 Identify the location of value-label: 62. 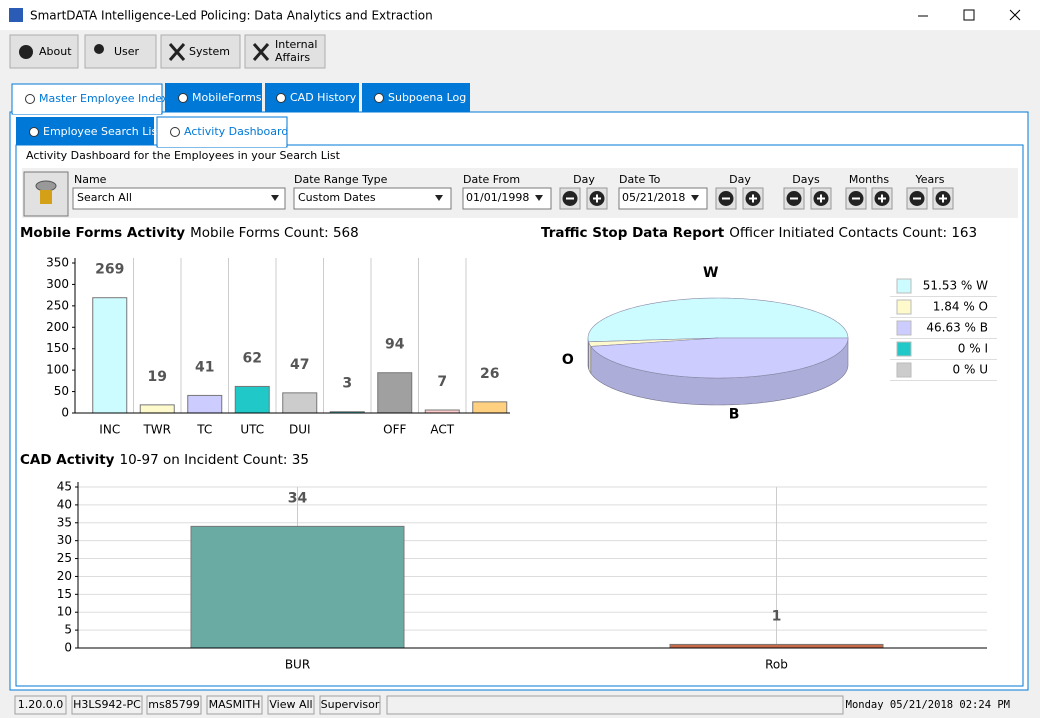
(252, 358).